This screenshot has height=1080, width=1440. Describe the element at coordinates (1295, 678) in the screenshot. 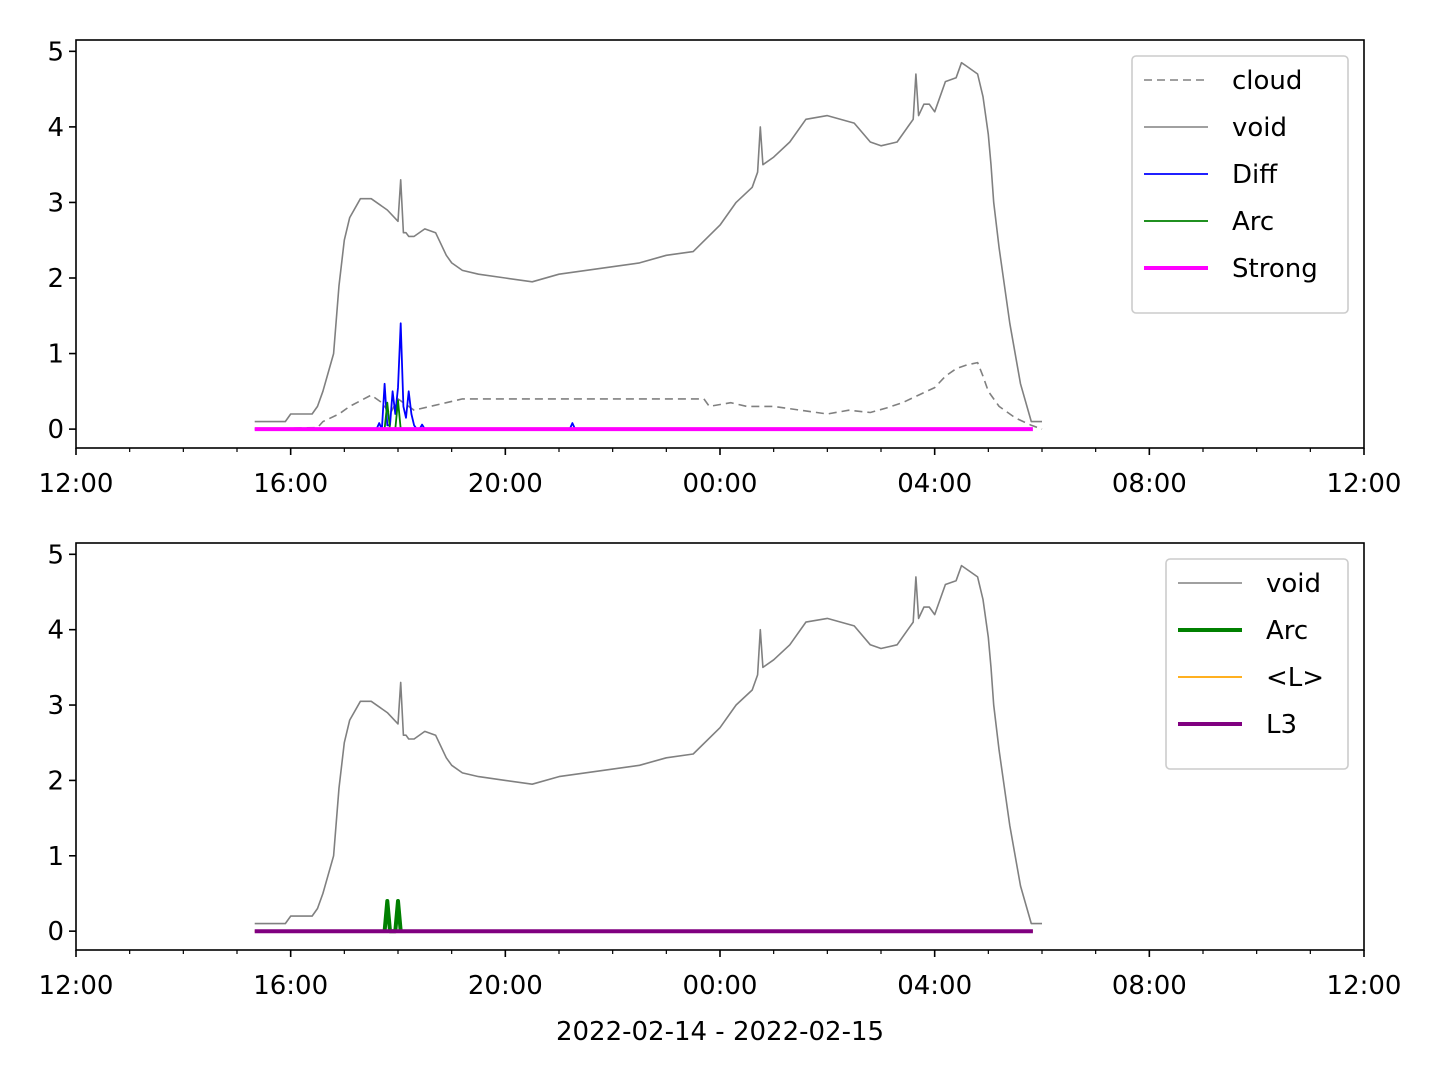

I see `legend-label: <L>` at that location.